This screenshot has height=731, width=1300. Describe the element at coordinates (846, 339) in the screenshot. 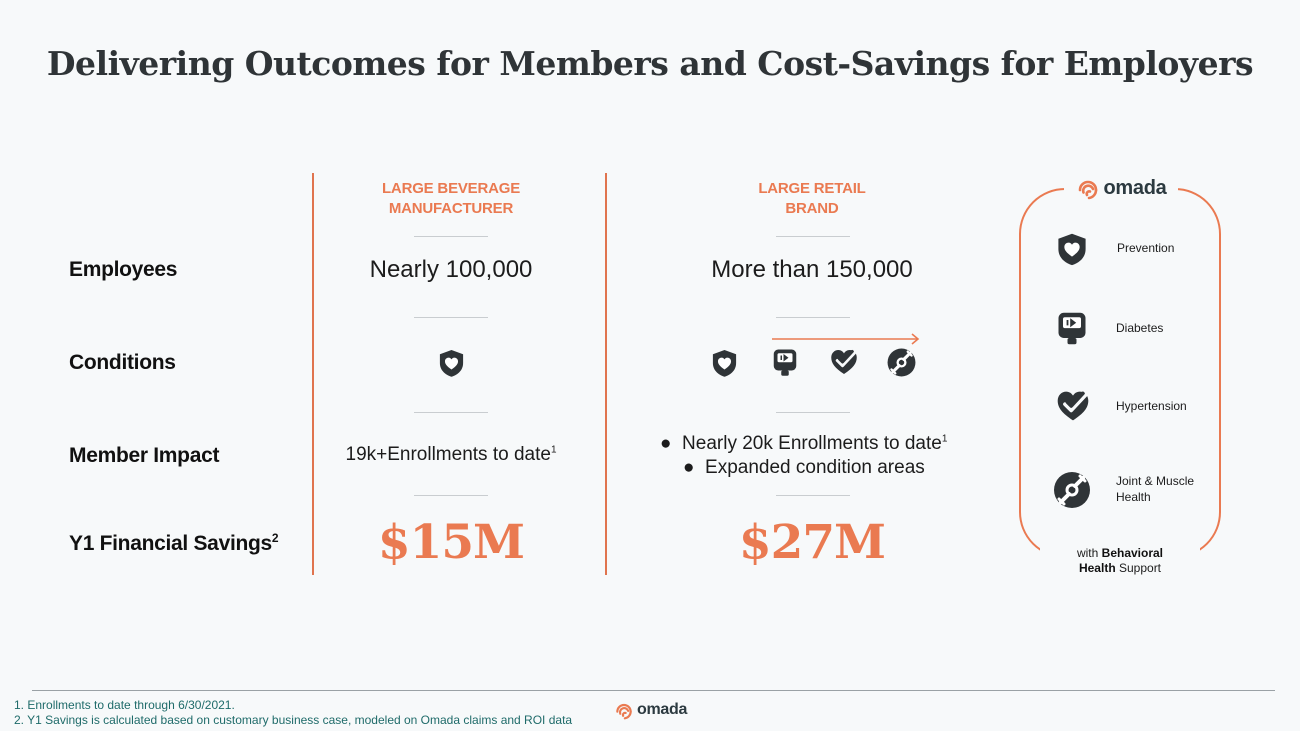

I see `expansion-arrow-icon` at that location.